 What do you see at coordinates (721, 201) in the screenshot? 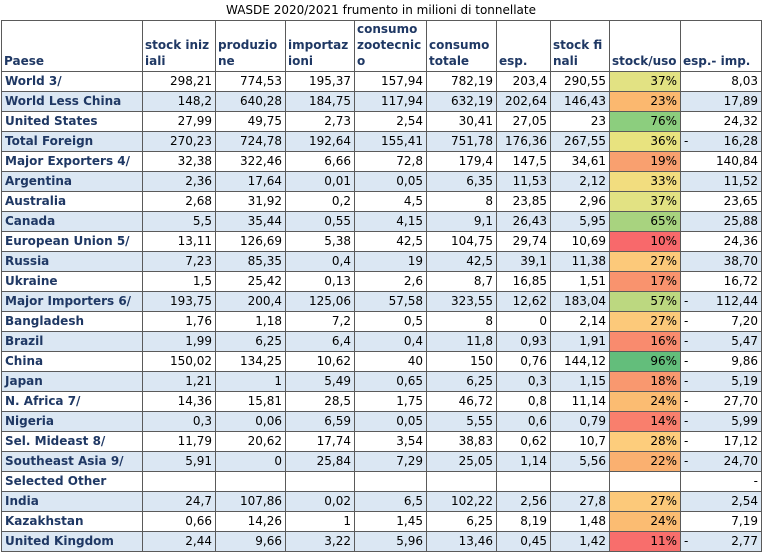
I see `cell-esp-imp: 23,65` at bounding box center [721, 201].